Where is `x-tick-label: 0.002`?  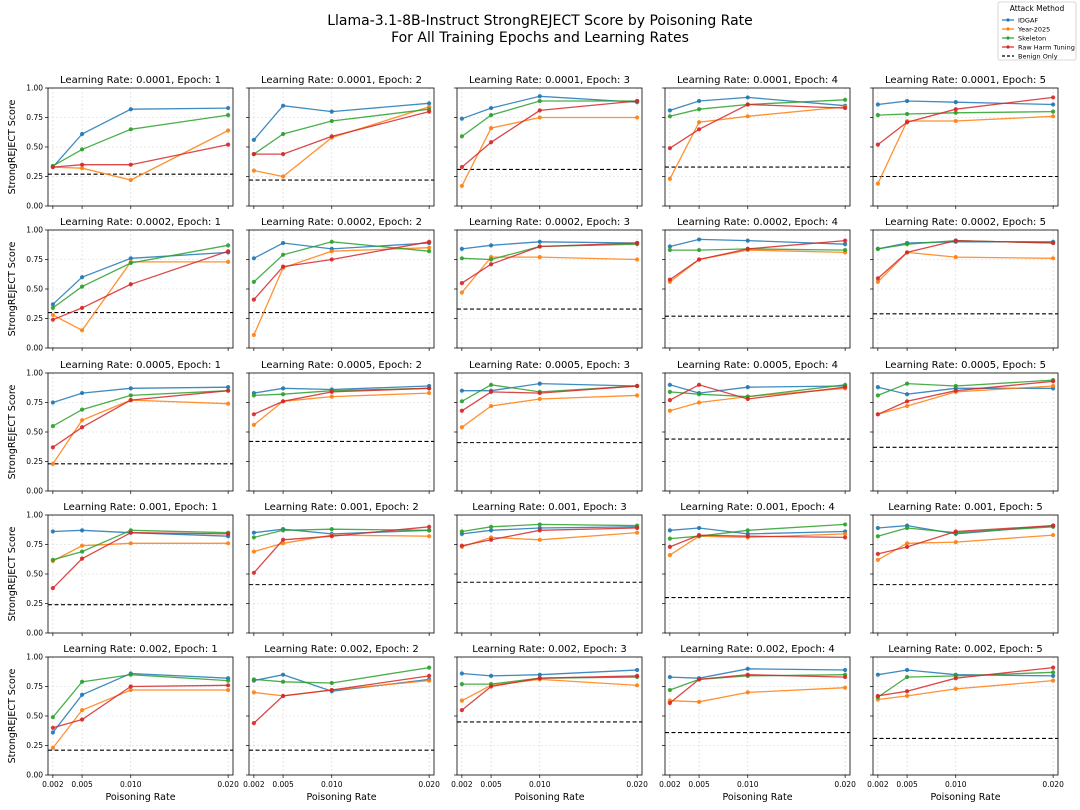 x-tick-label: 0.002 is located at coordinates (462, 784).